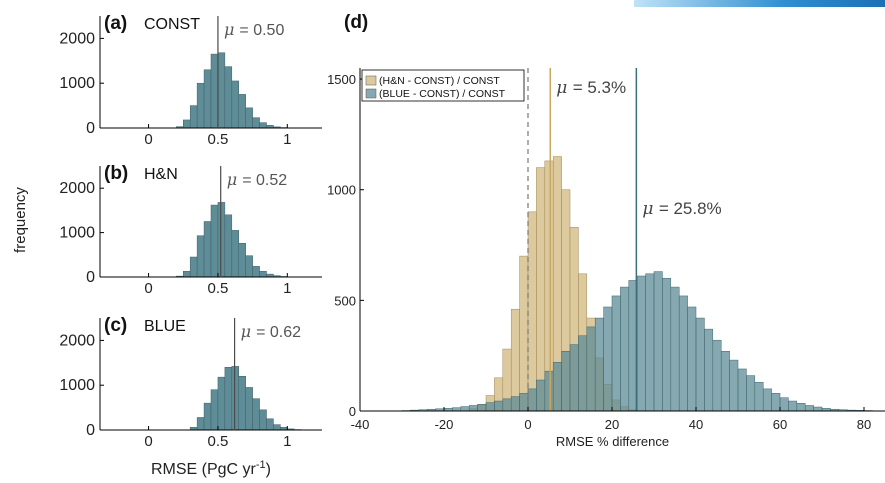  I want to click on x-tick-label: 60, so click(780, 424).